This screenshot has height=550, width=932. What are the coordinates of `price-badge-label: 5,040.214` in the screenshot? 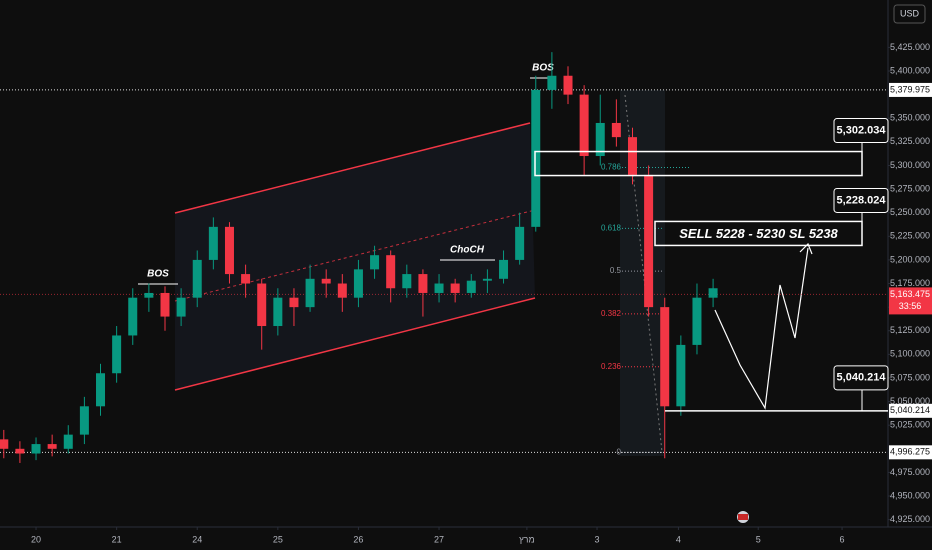 It's located at (910, 410).